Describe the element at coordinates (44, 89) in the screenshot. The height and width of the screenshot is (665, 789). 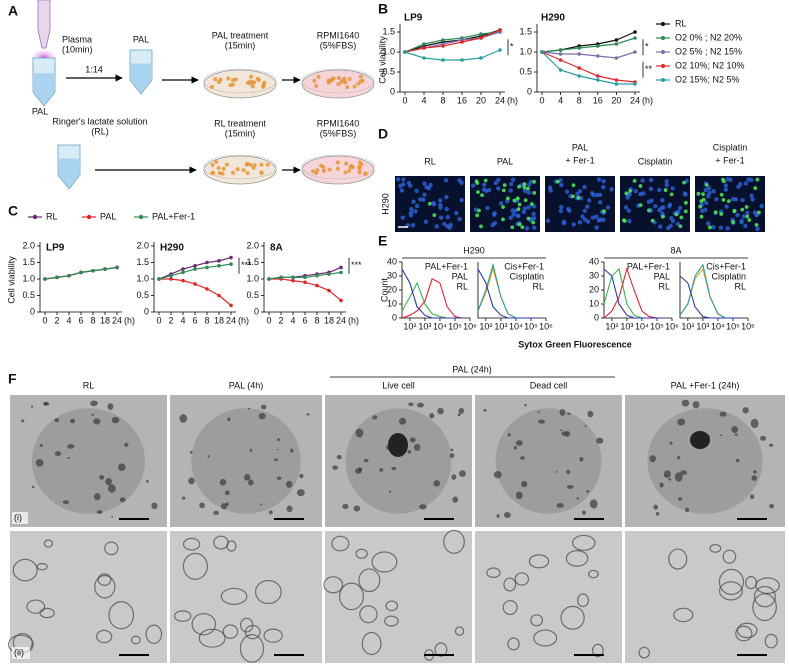
I see `tube-liquid` at that location.